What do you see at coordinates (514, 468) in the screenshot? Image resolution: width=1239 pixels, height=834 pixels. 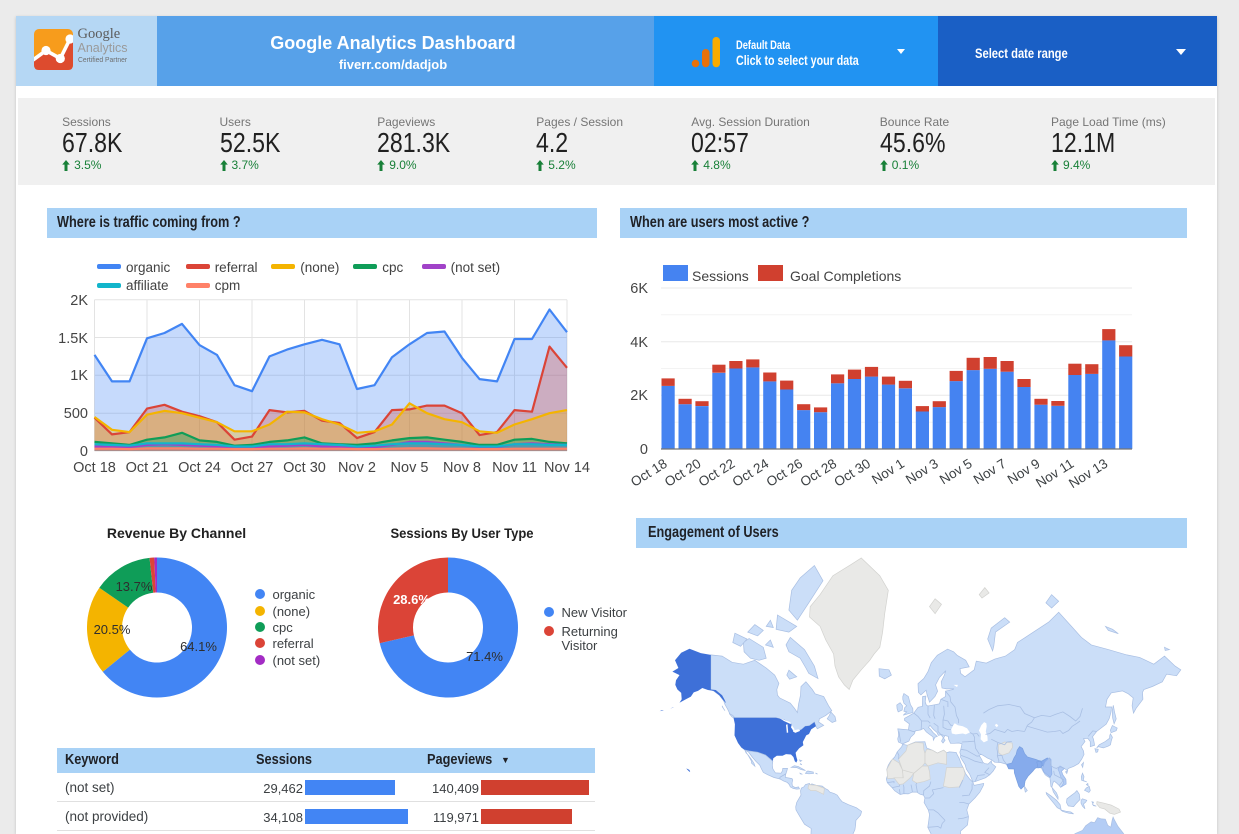 I see `svg-text: Nov 11` at bounding box center [514, 468].